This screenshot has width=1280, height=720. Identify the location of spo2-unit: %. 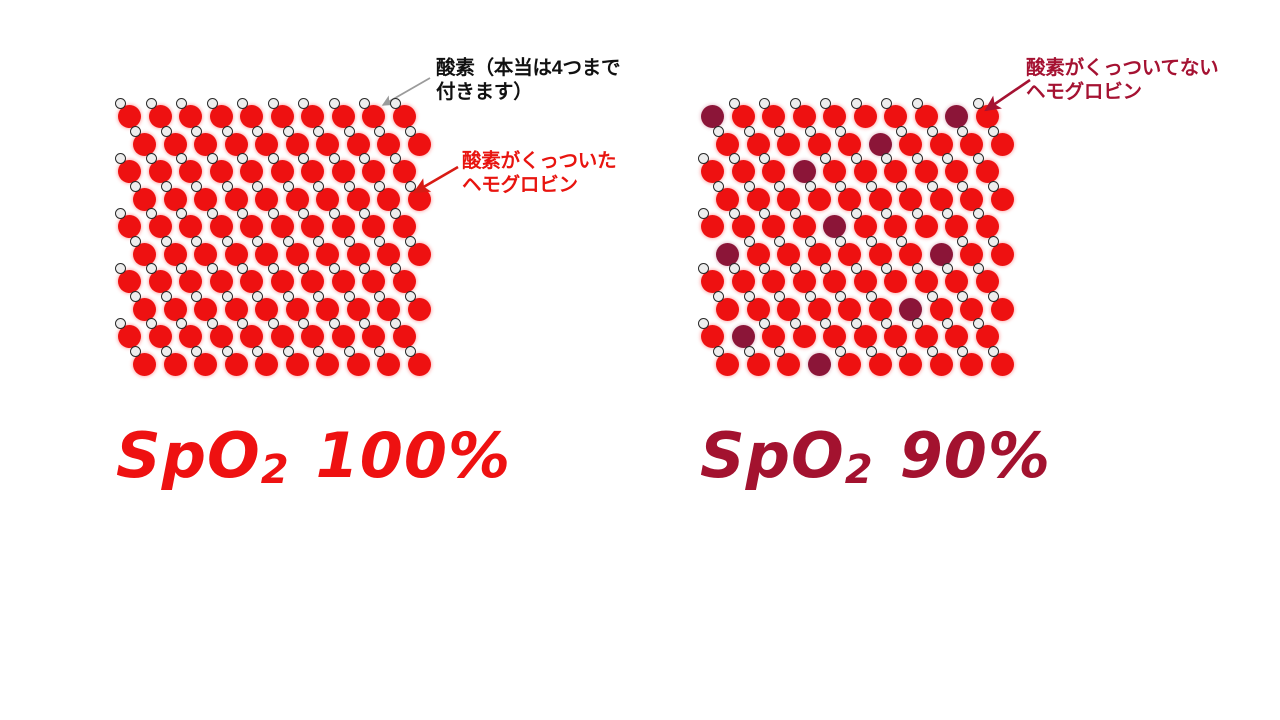
(480, 455).